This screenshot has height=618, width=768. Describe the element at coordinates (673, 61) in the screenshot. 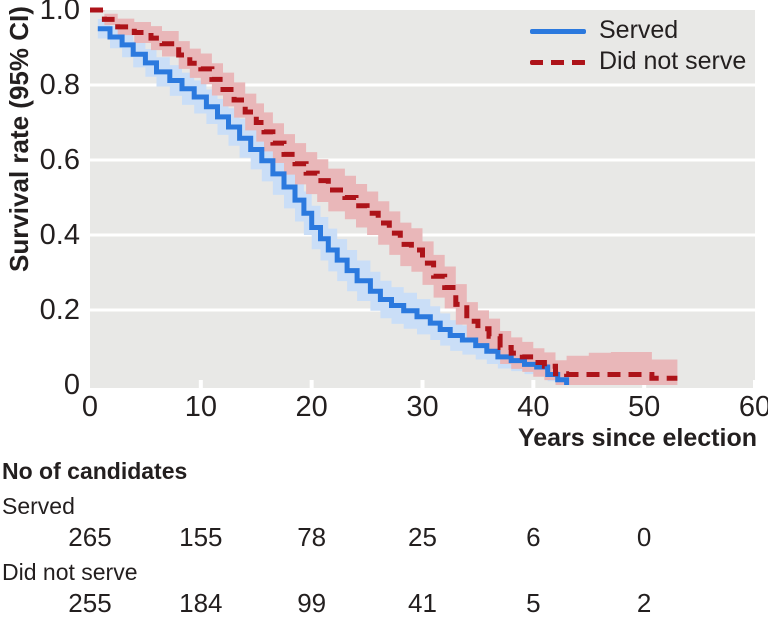

I see `legend-did-not-serve-label: Did not serve` at that location.